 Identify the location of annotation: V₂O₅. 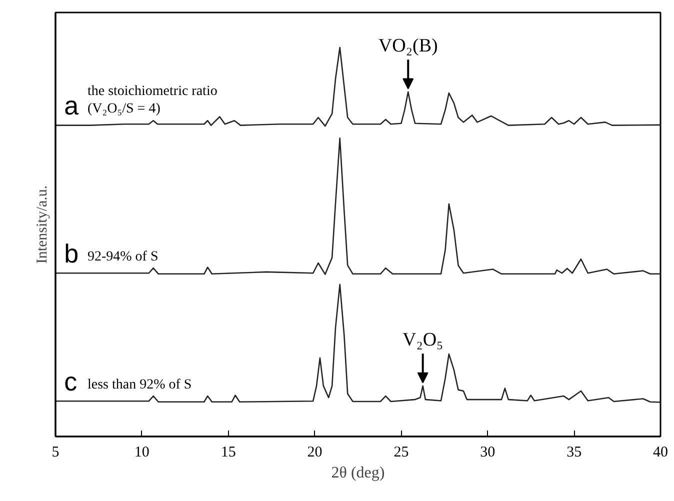
(423, 340).